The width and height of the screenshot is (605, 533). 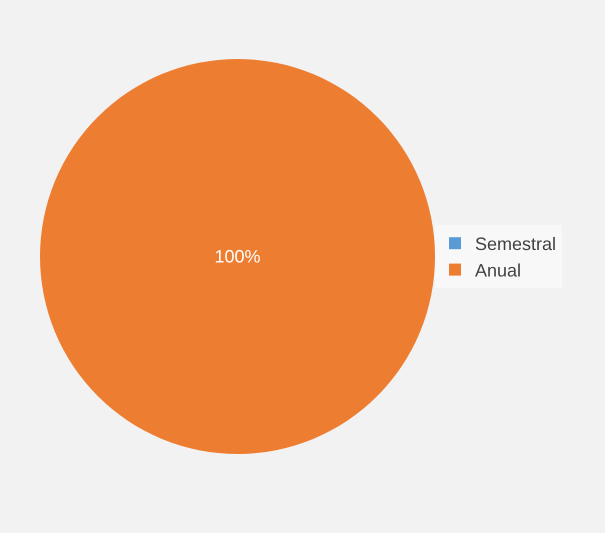 What do you see at coordinates (237, 256) in the screenshot?
I see `data-label: 100%` at bounding box center [237, 256].